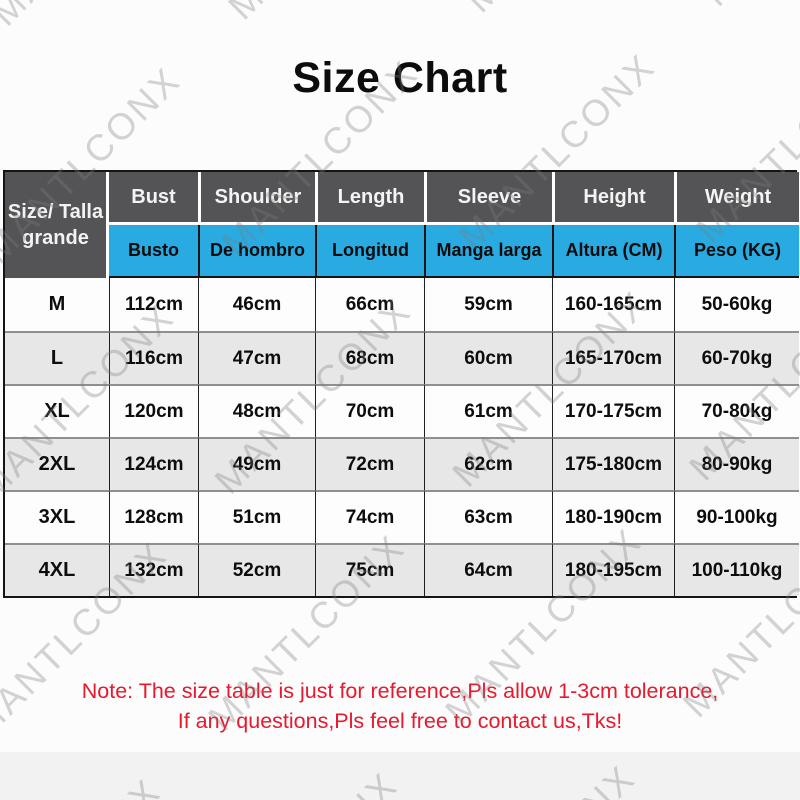  Describe the element at coordinates (369, 357) in the screenshot. I see `length-cell: 68cm` at that location.